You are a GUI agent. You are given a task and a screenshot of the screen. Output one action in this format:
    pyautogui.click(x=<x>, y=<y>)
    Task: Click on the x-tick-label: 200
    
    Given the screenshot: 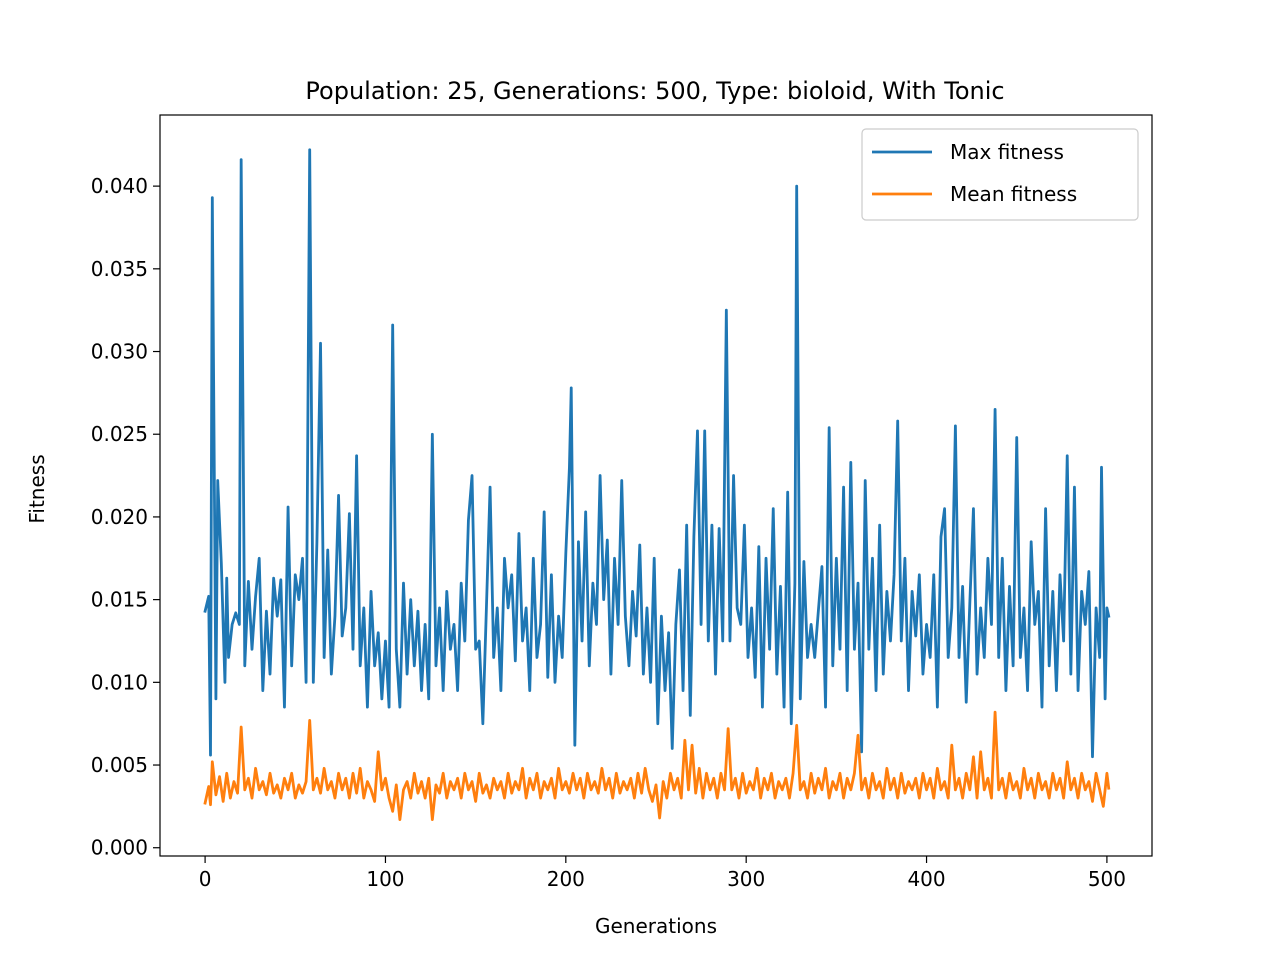 What is the action you would take?
    pyautogui.click(x=566, y=879)
    